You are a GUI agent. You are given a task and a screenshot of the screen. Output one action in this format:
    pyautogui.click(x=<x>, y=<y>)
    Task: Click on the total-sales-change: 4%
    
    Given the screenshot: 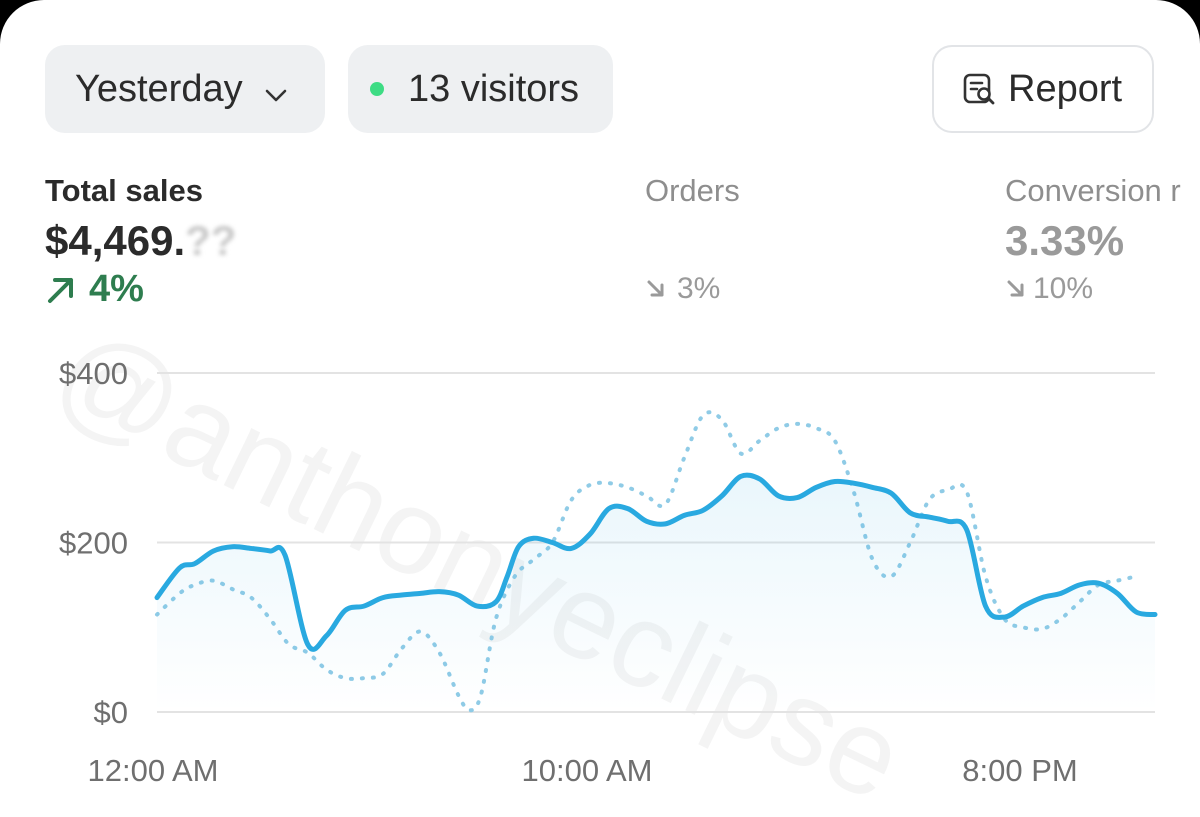 What is the action you would take?
    pyautogui.click(x=94, y=289)
    